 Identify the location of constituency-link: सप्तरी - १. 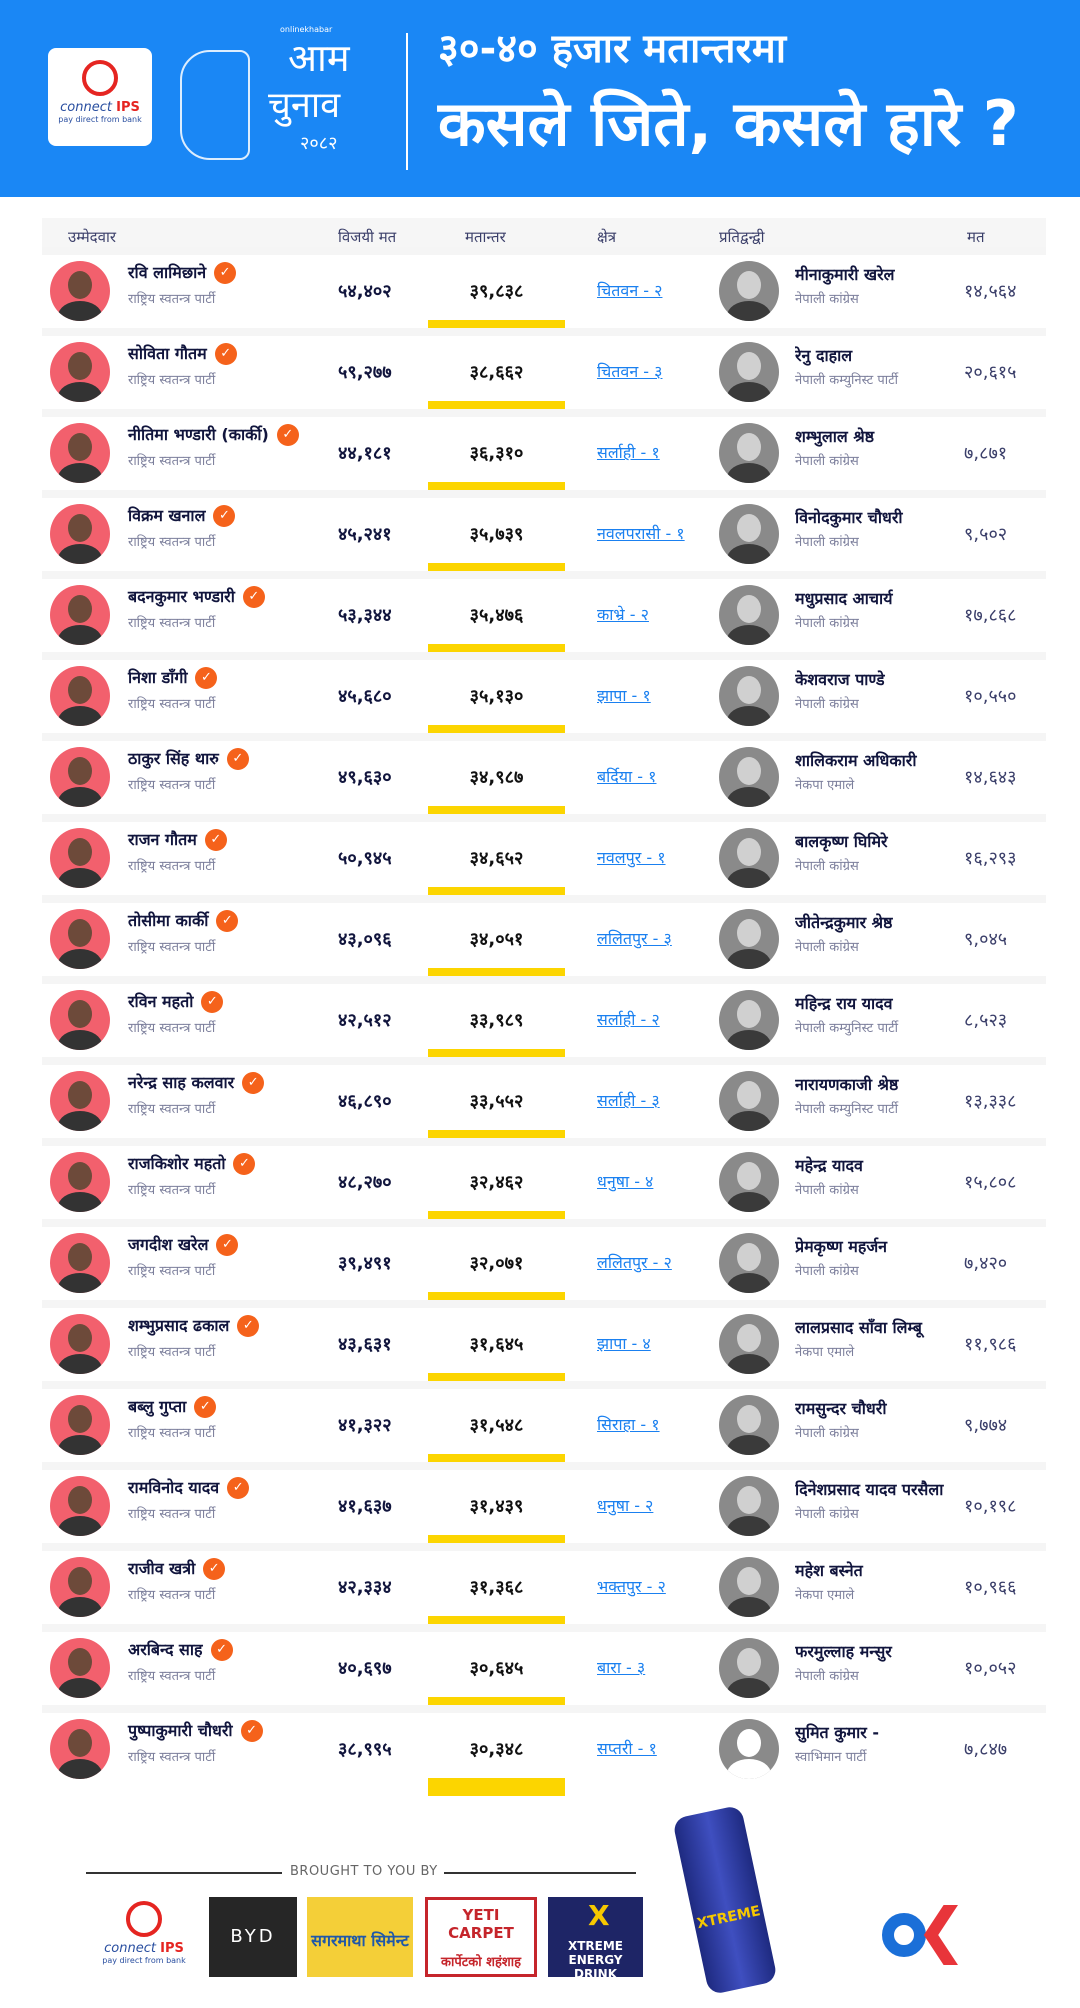
(627, 1748).